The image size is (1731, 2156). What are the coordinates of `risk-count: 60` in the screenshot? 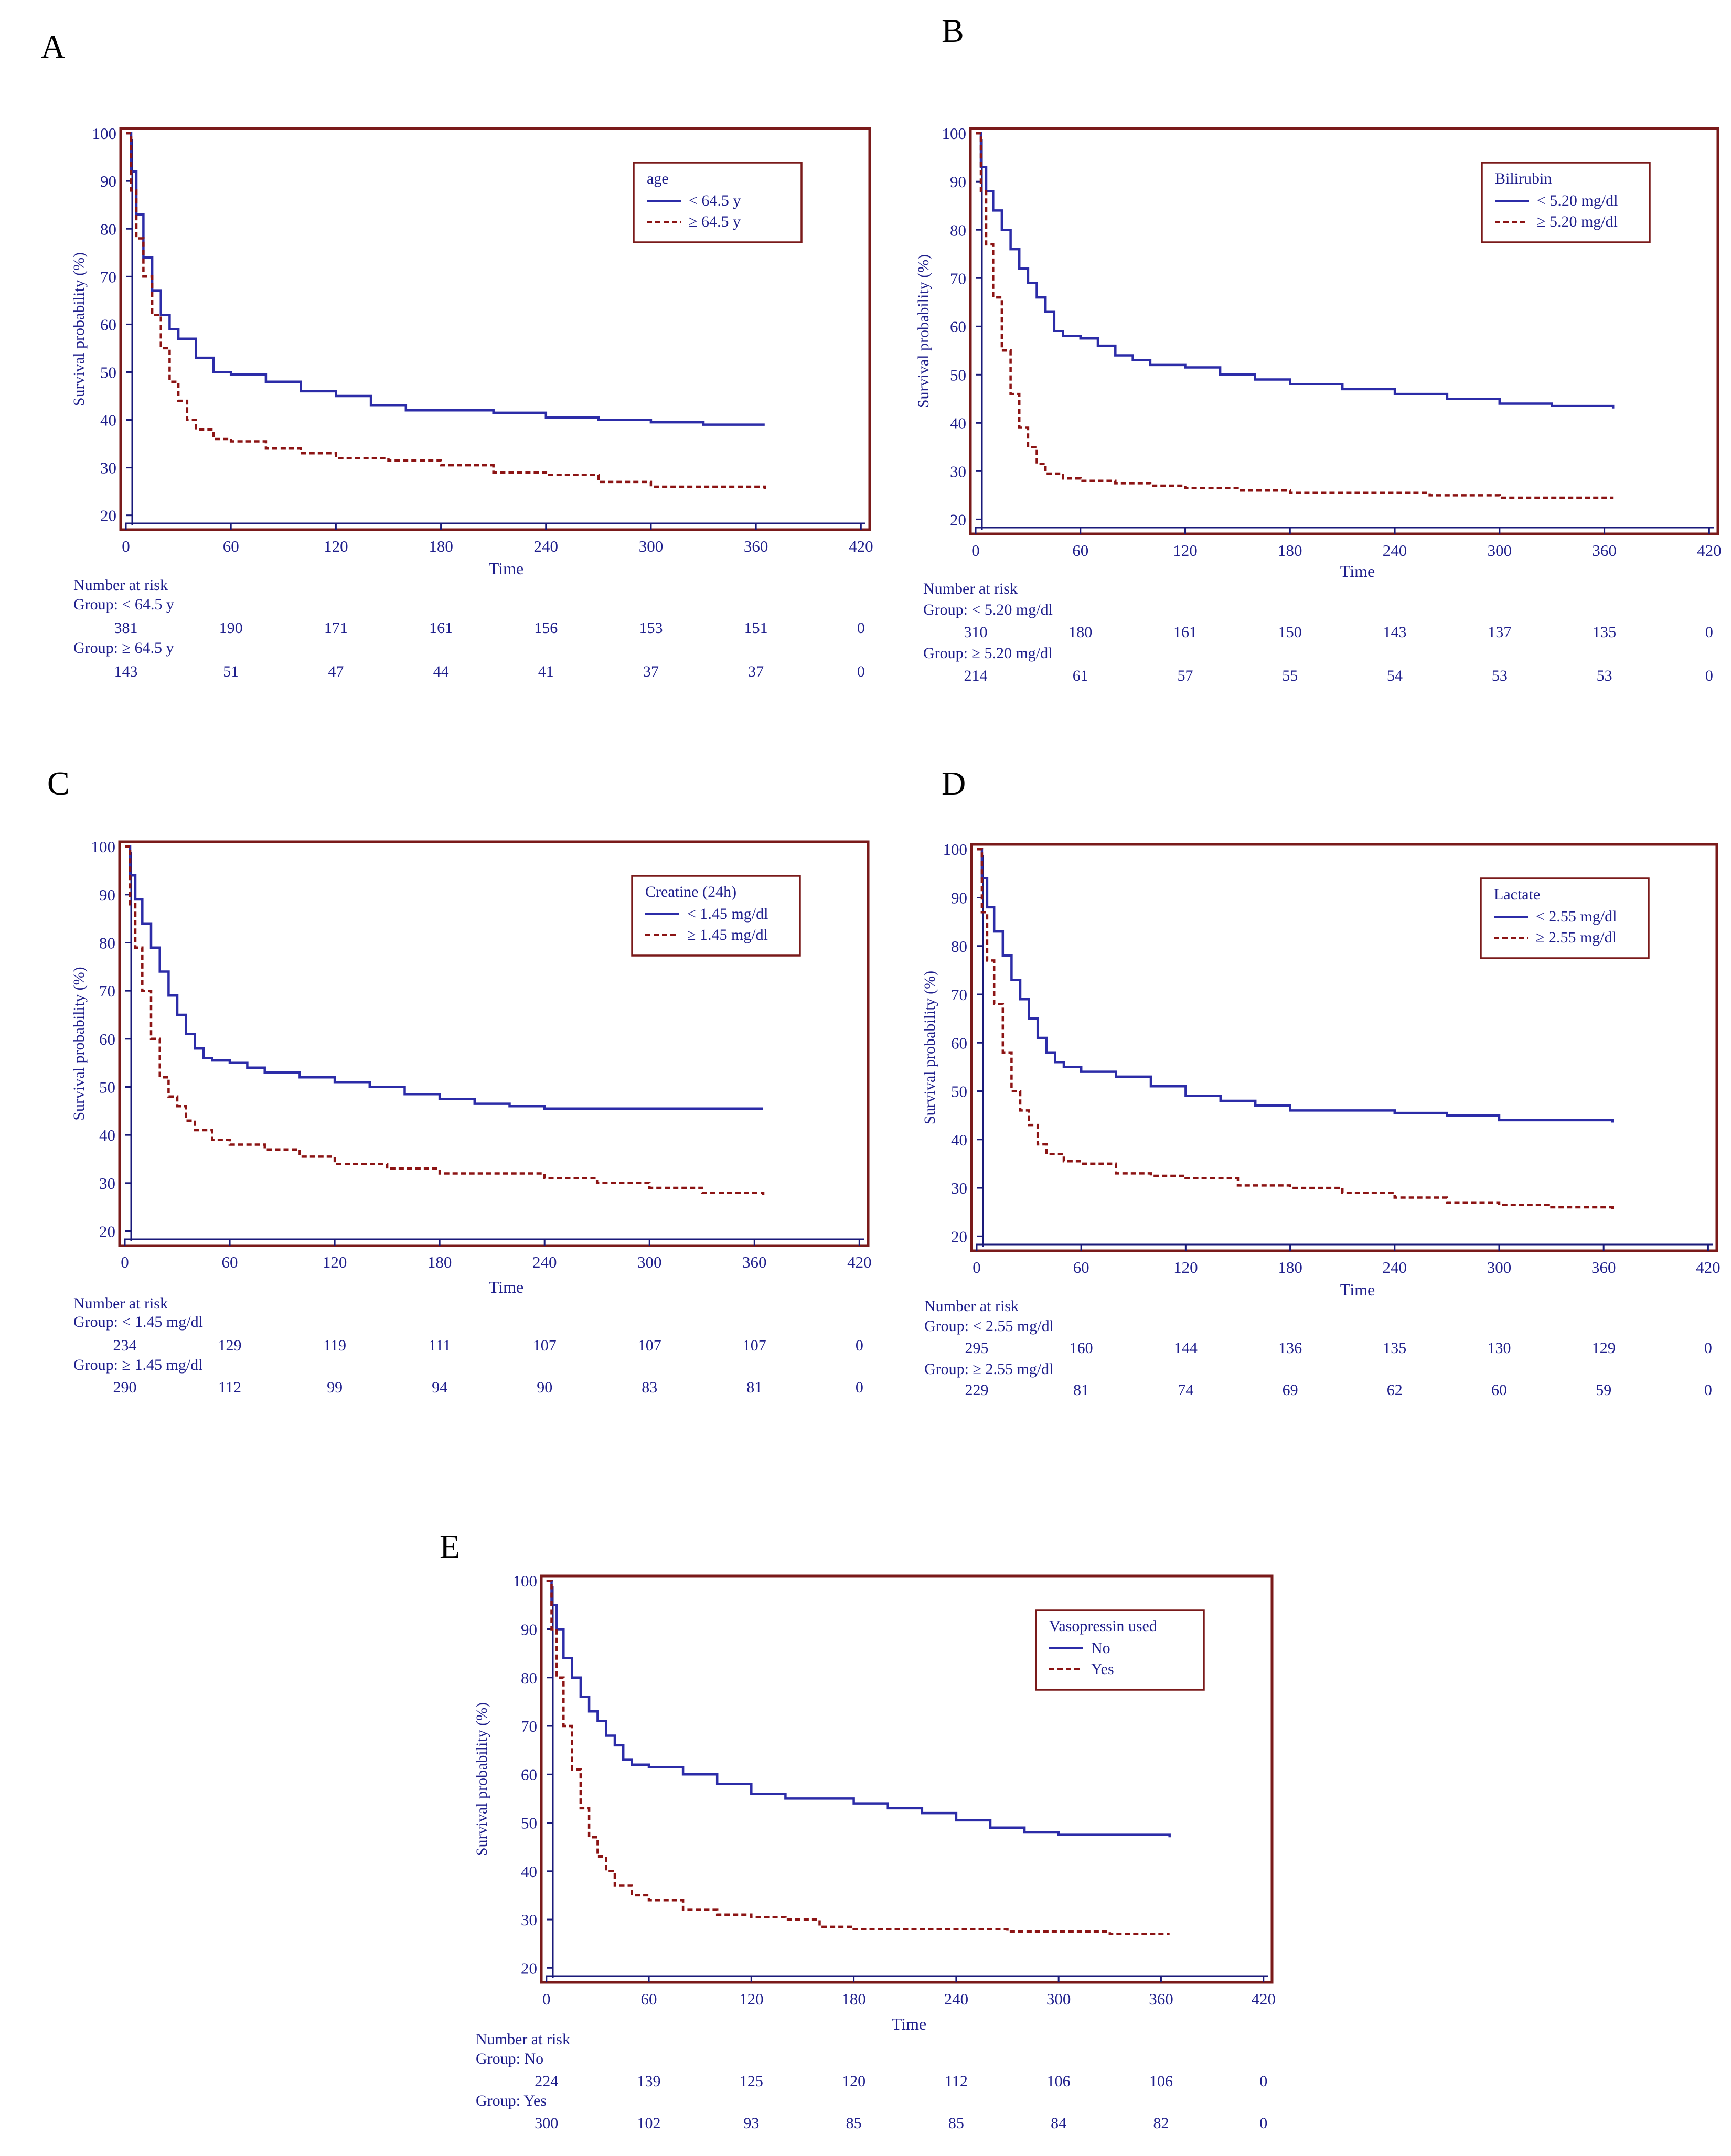 It's located at (1499, 1390).